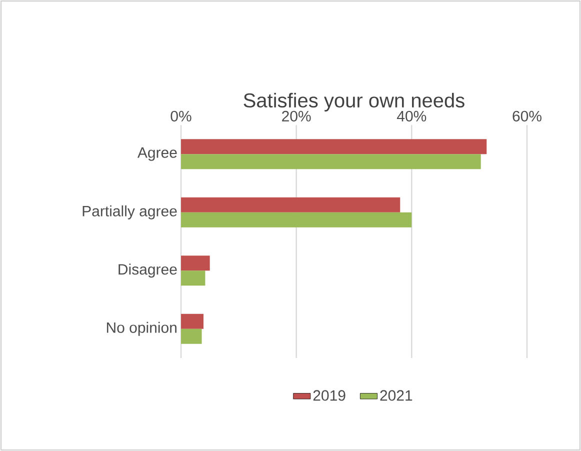 The image size is (581, 451). Describe the element at coordinates (181, 116) in the screenshot. I see `x-tick-label: 0%` at that location.